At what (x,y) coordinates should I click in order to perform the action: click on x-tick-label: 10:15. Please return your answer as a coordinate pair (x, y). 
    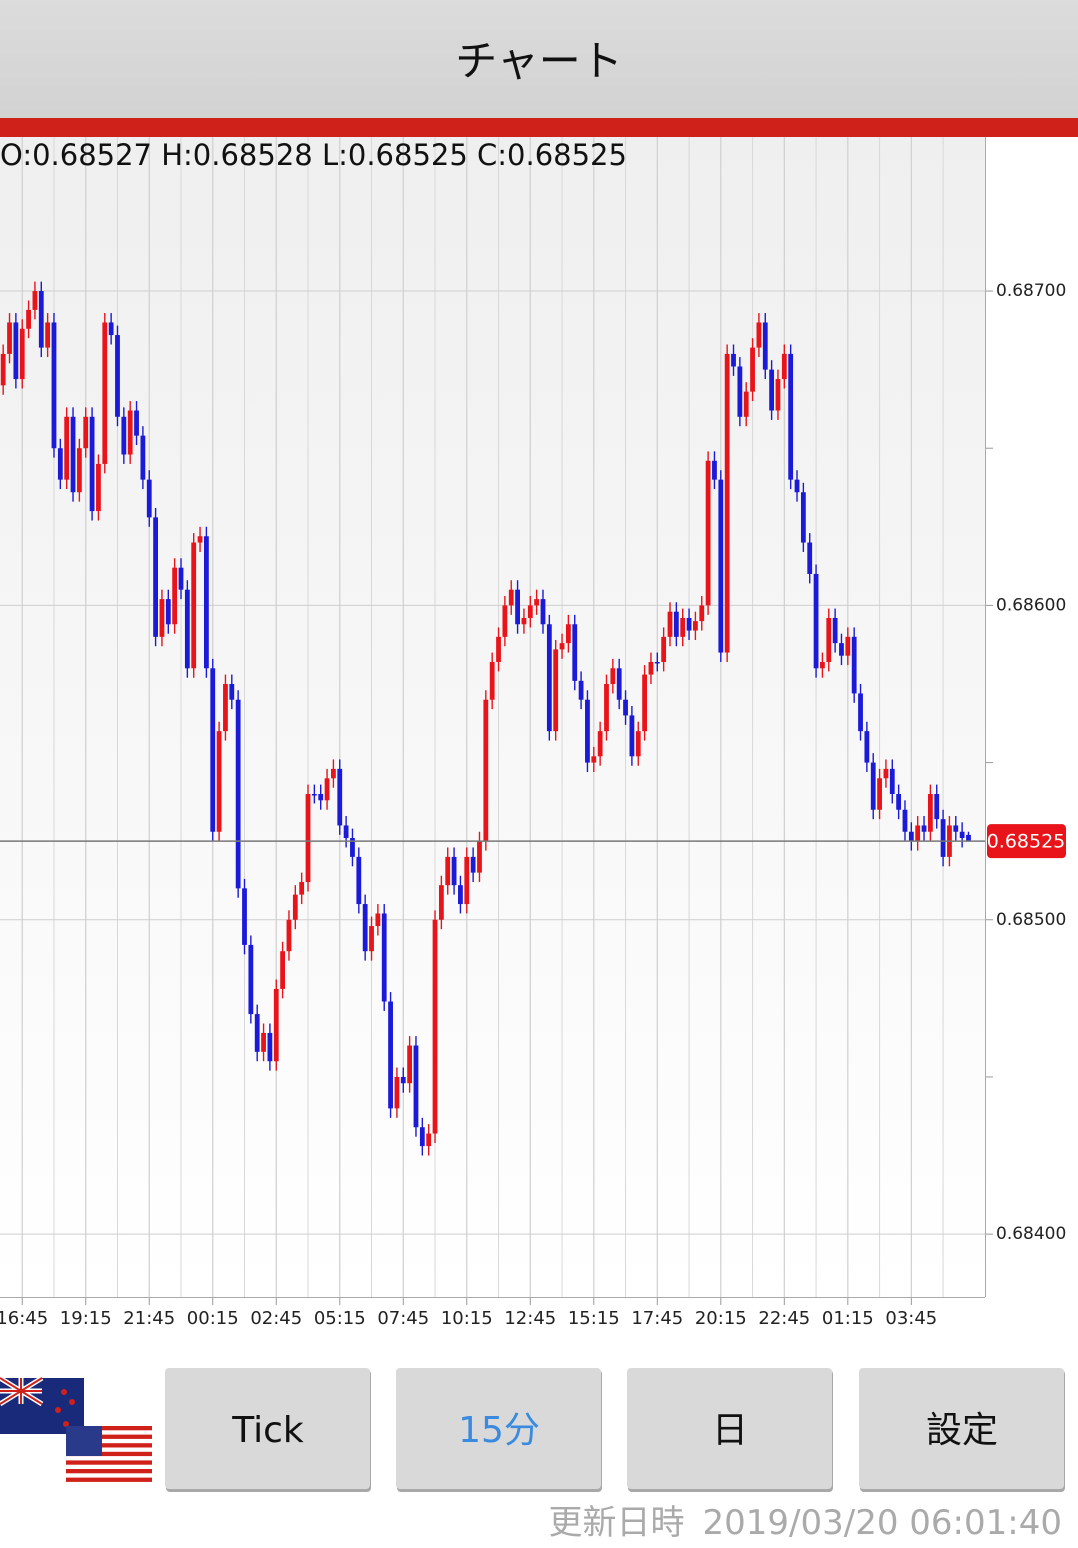
    Looking at the image, I should click on (467, 1318).